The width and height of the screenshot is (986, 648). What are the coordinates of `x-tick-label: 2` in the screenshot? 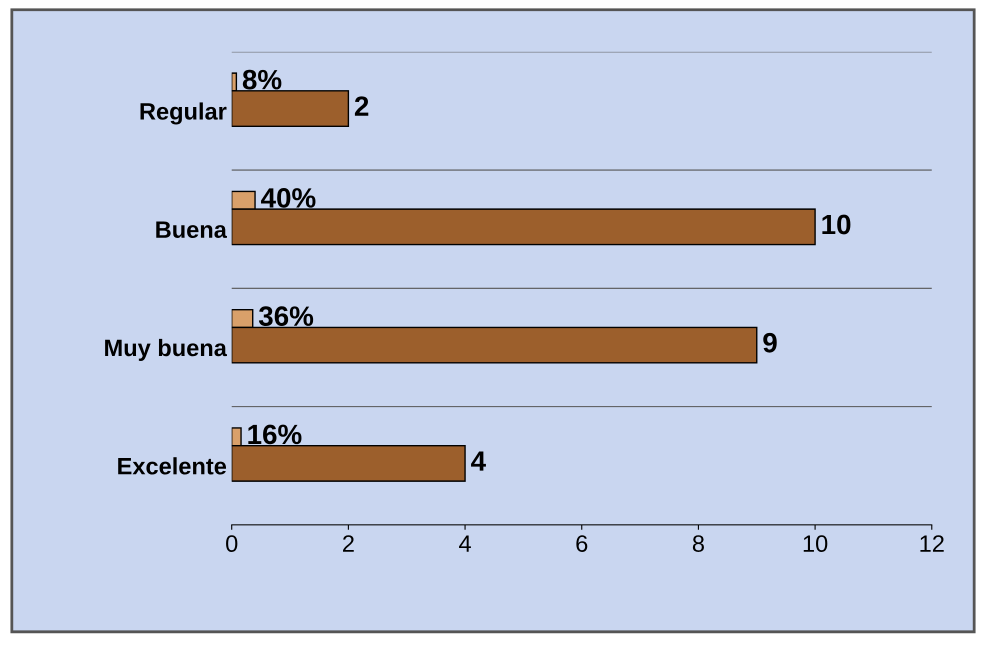 It's located at (348, 543).